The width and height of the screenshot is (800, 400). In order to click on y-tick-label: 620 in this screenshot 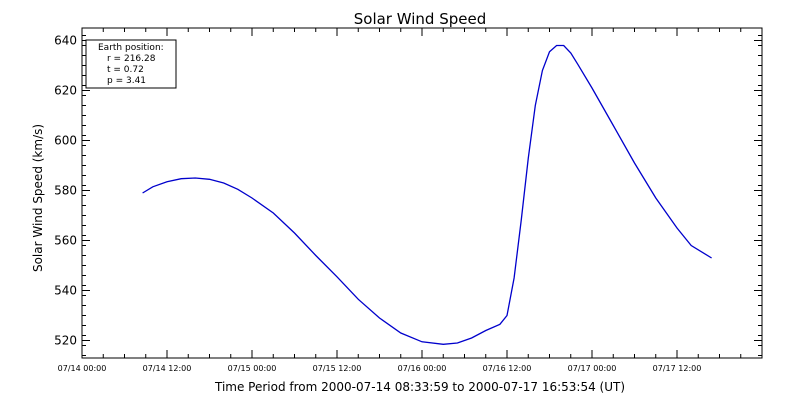, I will do `click(65, 91)`.